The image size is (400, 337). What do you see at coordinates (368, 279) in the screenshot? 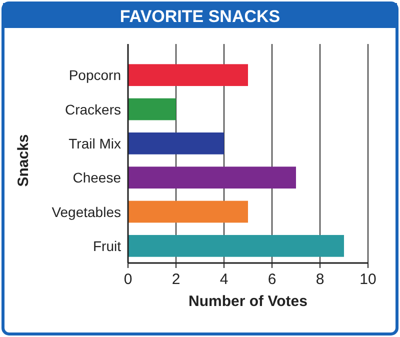
I see `x-tick-label: 10` at bounding box center [368, 279].